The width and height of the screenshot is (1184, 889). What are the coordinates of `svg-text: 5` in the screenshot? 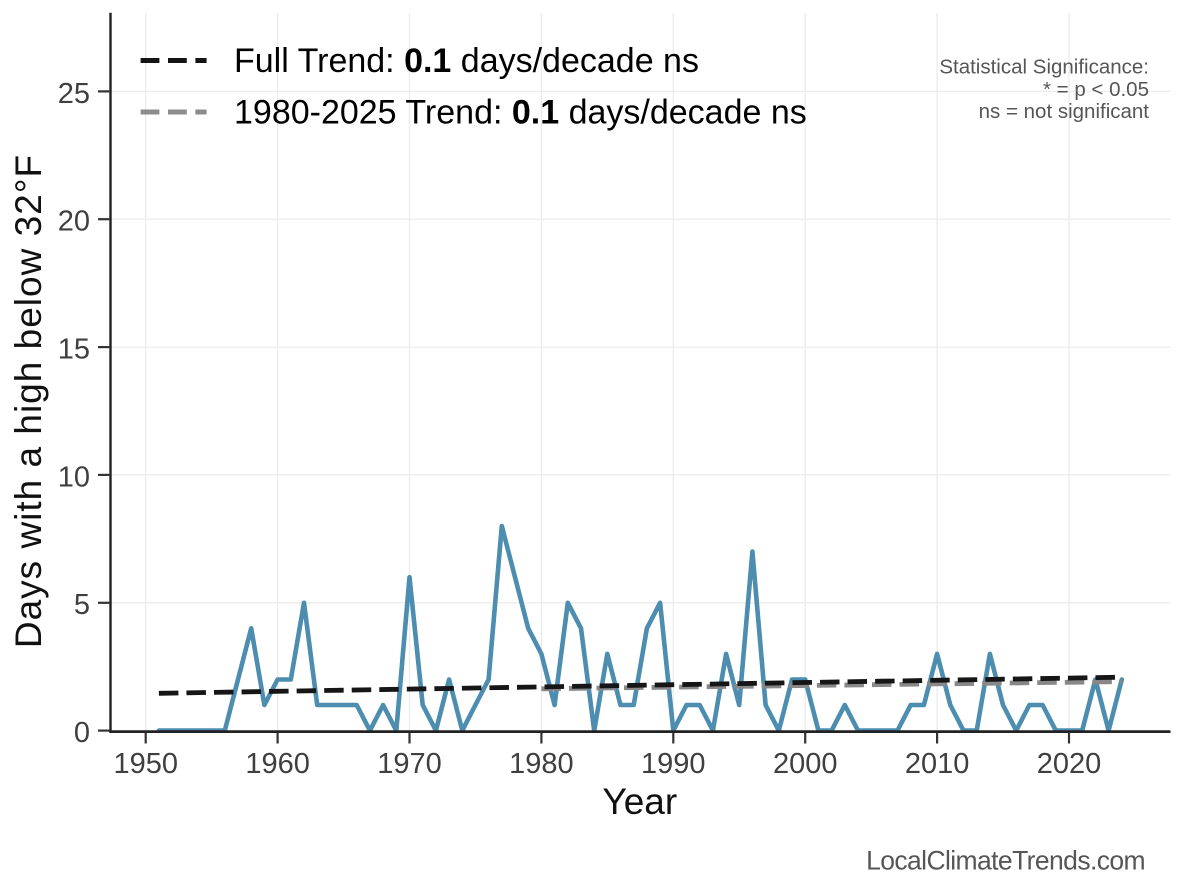 It's located at (82, 605).